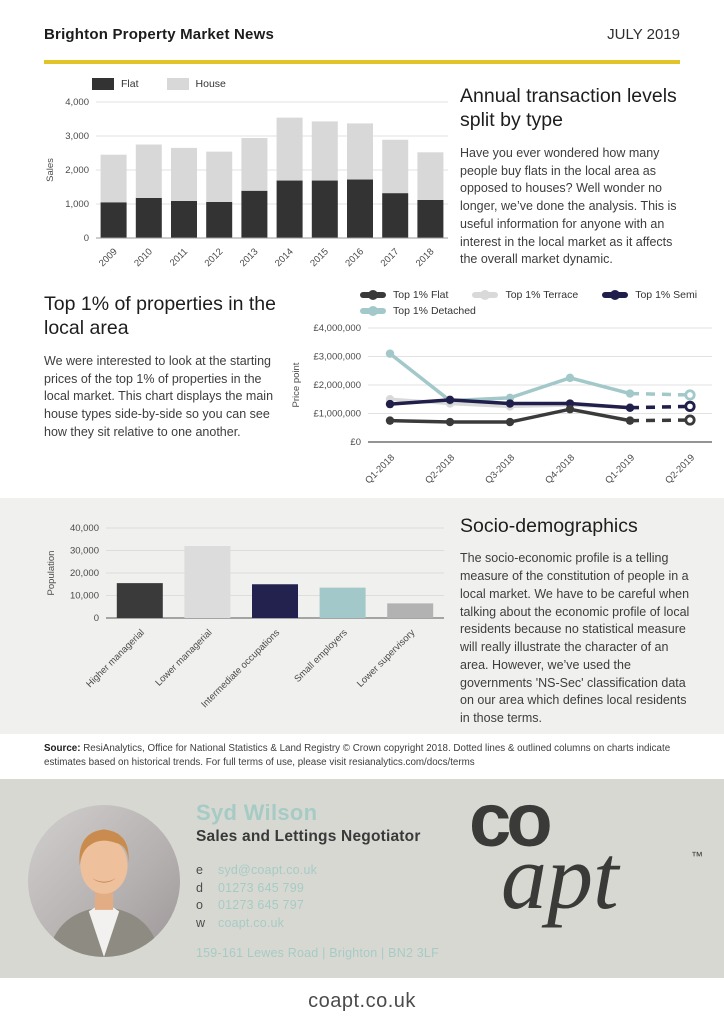 This screenshot has height=1024, width=724. Describe the element at coordinates (542, 295) in the screenshot. I see `legend-label: Top 1% Terrace` at that location.